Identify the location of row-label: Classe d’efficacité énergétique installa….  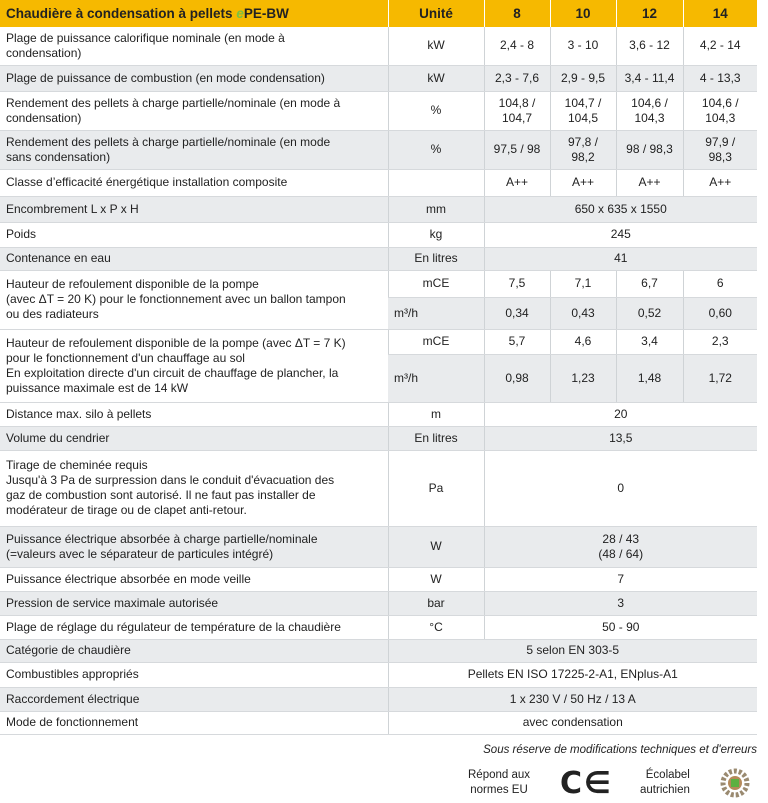
(194, 183).